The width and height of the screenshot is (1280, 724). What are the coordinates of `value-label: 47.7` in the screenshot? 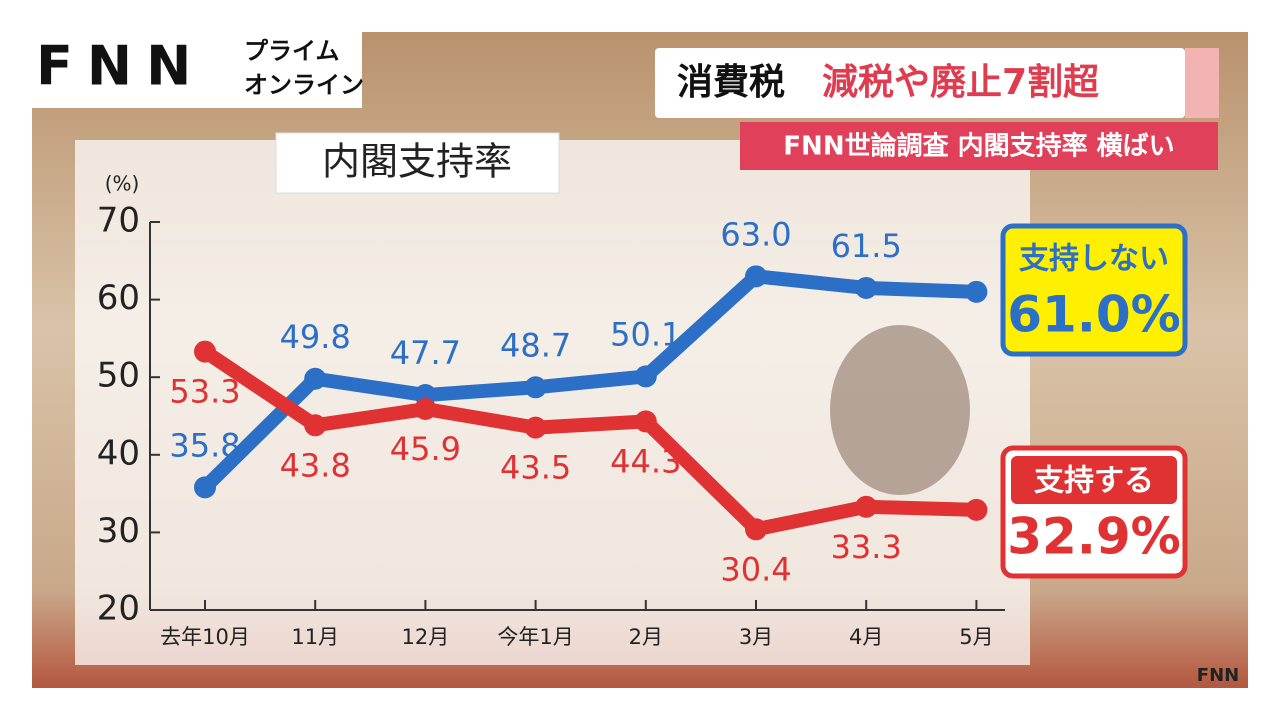 It's located at (425, 353).